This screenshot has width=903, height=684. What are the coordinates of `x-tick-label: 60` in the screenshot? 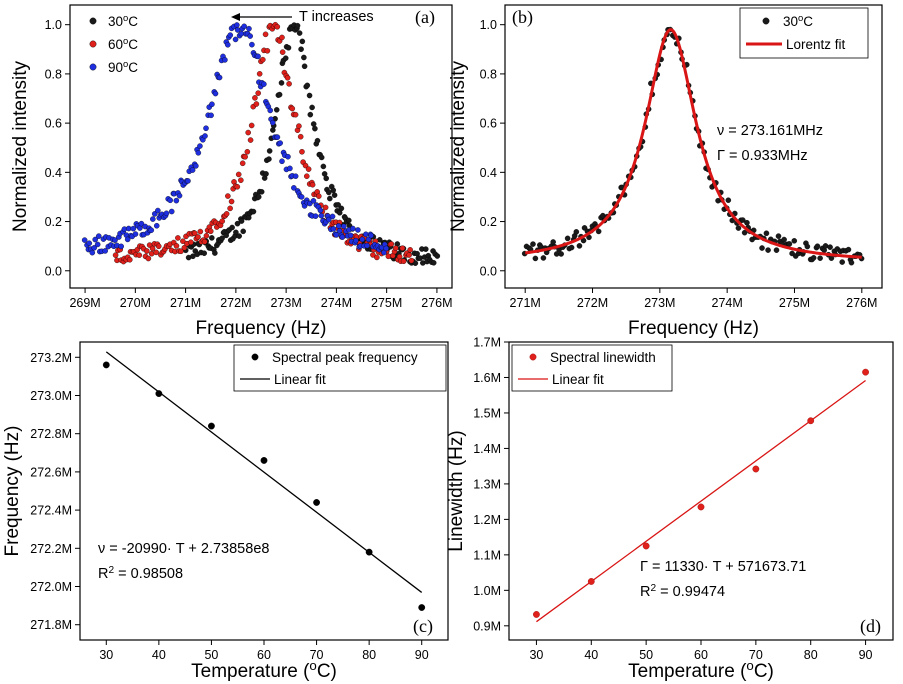 It's located at (701, 655).